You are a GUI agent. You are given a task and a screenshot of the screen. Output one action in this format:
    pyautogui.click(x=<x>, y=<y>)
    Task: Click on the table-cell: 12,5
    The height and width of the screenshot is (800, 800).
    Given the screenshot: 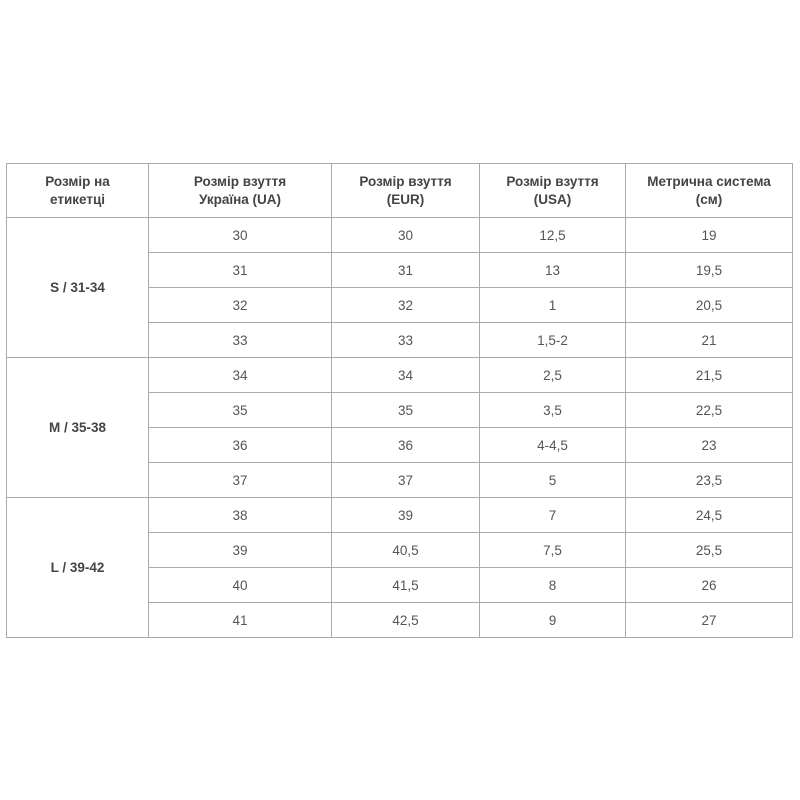 What is the action you would take?
    pyautogui.click(x=552, y=235)
    